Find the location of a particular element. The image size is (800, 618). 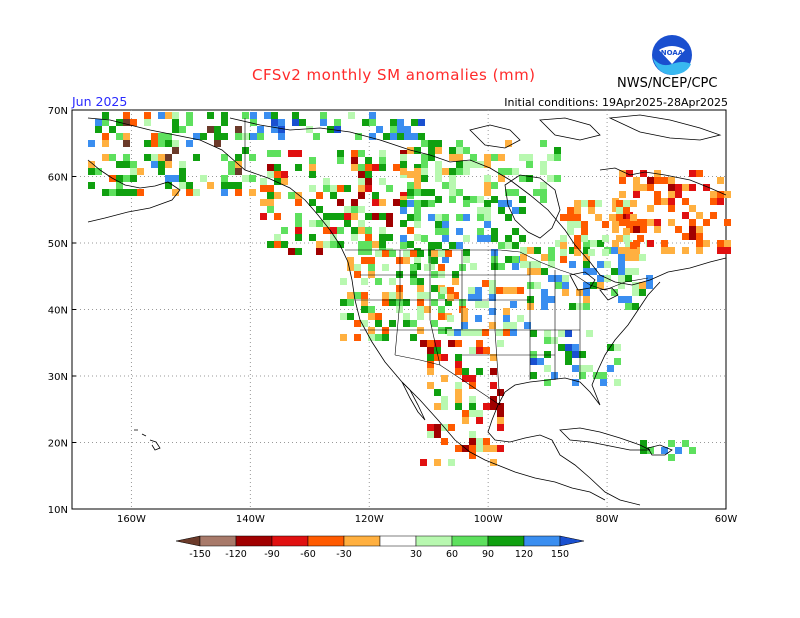

legend-label: -30 is located at coordinates (344, 554).